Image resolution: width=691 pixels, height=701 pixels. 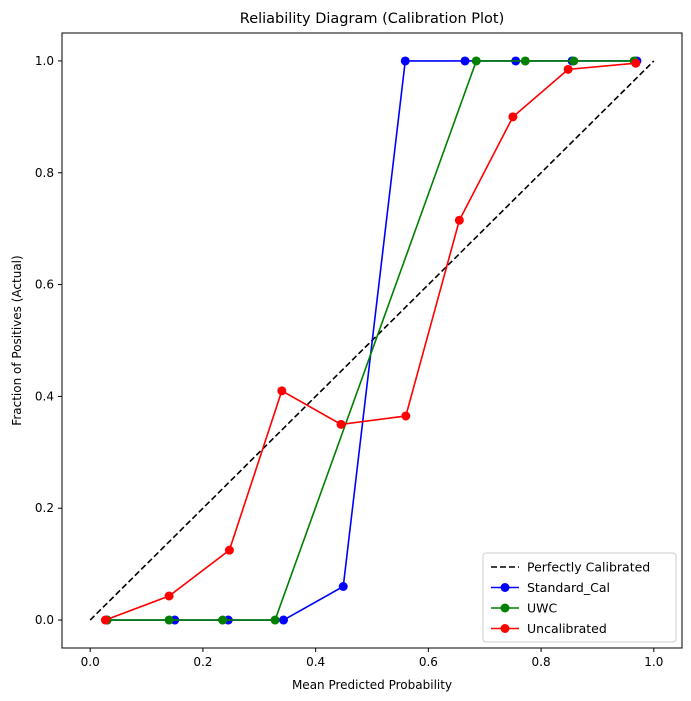 What do you see at coordinates (428, 662) in the screenshot?
I see `x-tick-label: 0.6` at bounding box center [428, 662].